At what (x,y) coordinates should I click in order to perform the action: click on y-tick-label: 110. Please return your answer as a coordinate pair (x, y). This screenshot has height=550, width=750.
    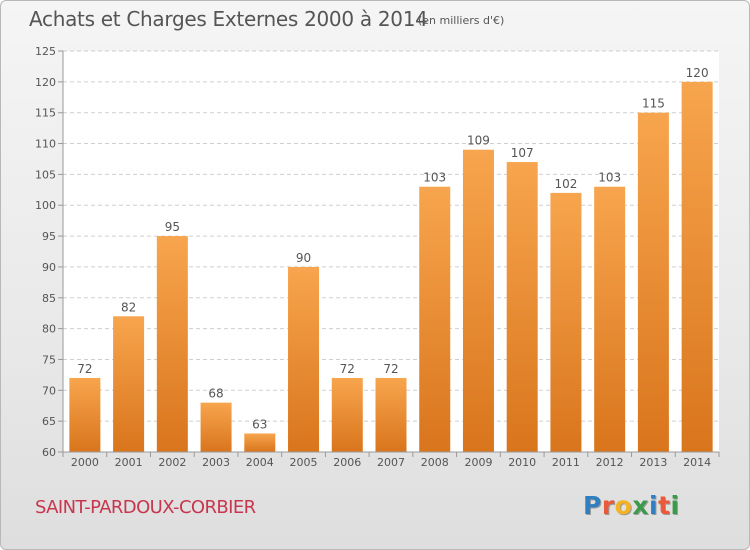
    Looking at the image, I should click on (45, 144).